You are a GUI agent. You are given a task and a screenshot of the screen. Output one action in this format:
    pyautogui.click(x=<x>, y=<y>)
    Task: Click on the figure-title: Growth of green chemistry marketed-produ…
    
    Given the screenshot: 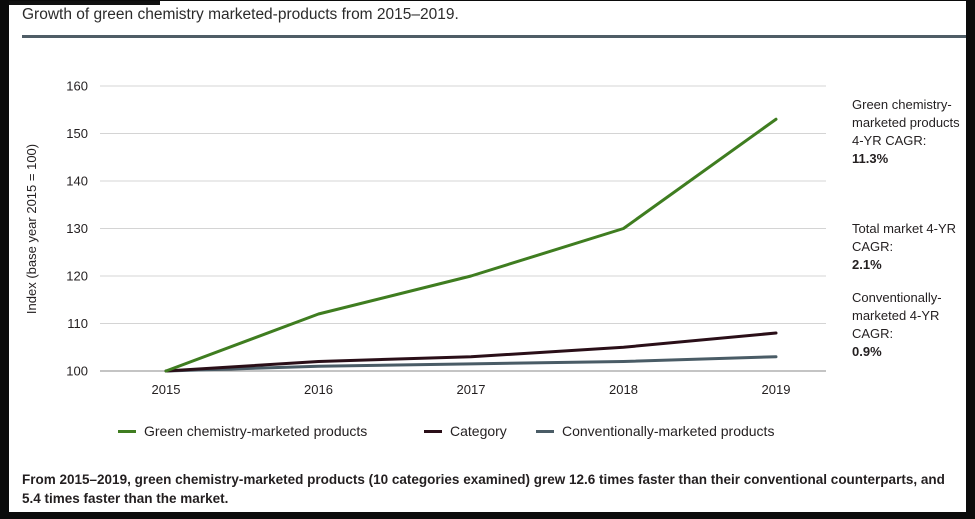 What is the action you would take?
    pyautogui.click(x=240, y=14)
    